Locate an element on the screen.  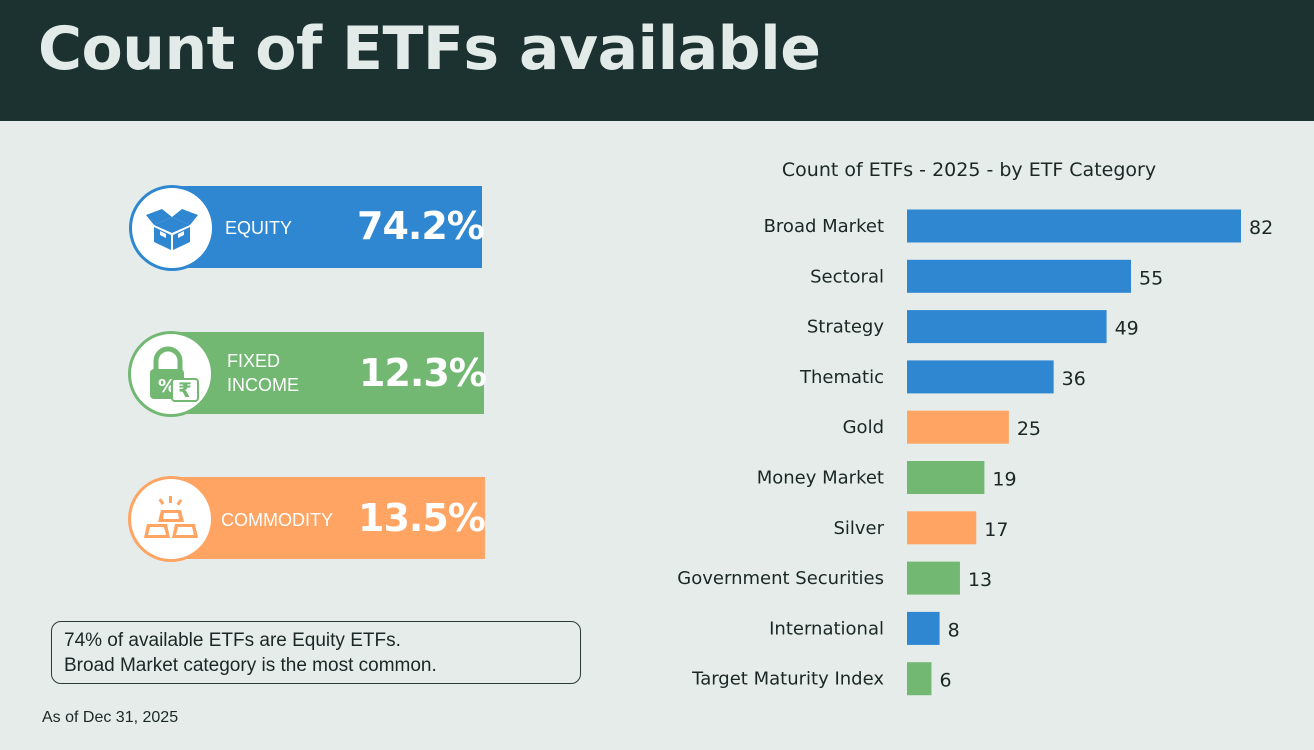
commodity-band is located at coordinates (326, 518).